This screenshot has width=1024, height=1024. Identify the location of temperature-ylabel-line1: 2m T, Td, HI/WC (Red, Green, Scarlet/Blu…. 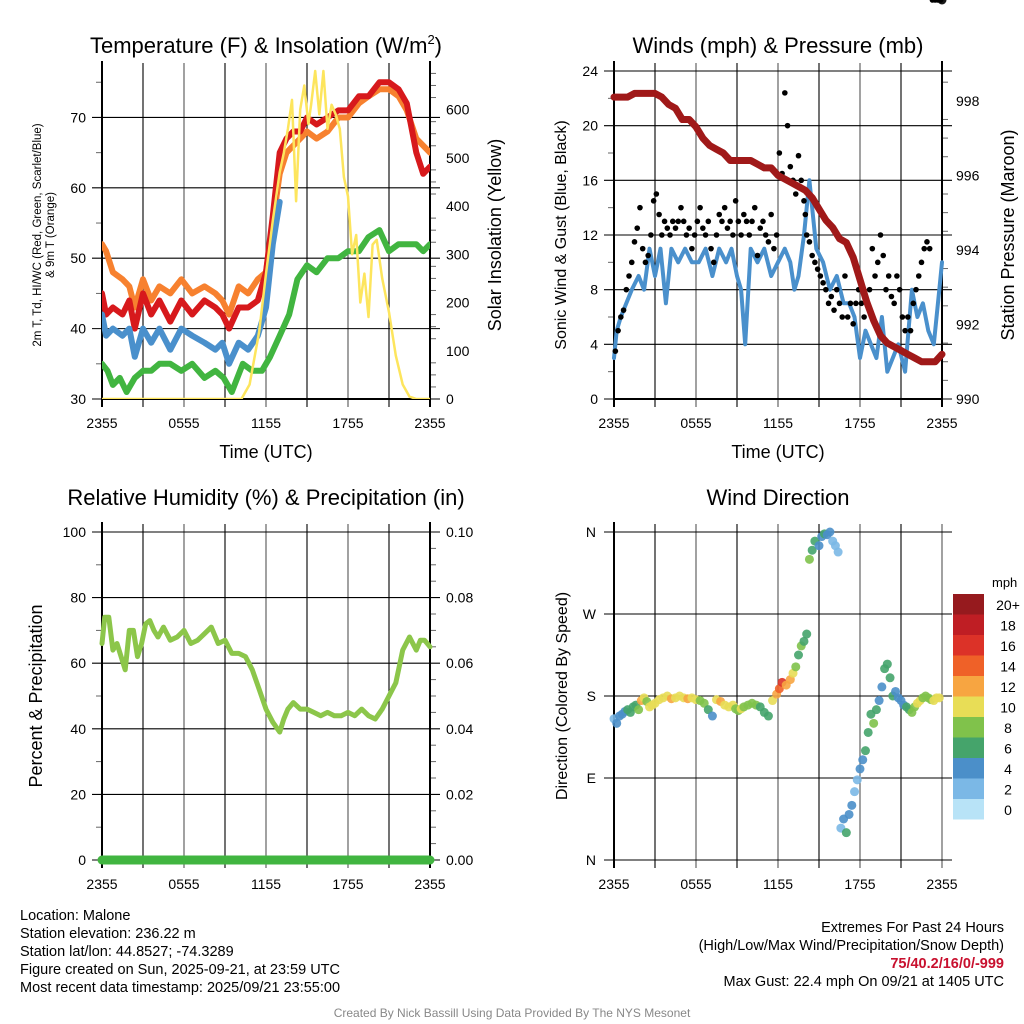
(38, 234).